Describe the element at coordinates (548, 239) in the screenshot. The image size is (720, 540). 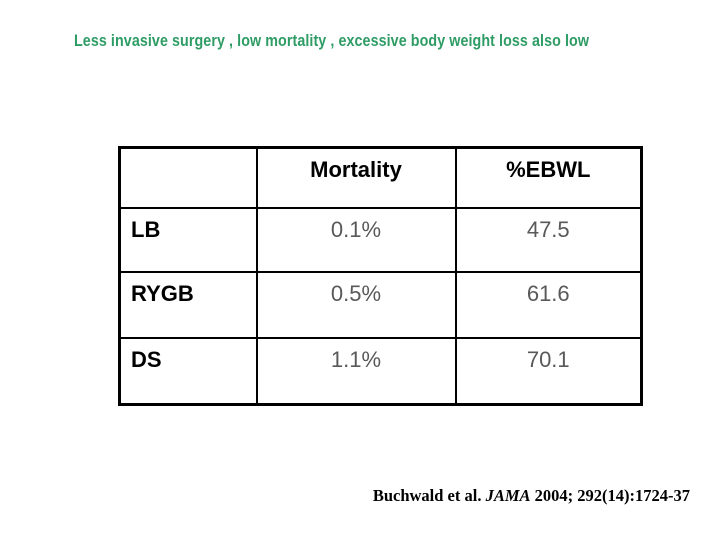
I see `ebwl-value-lb: 47.5` at that location.